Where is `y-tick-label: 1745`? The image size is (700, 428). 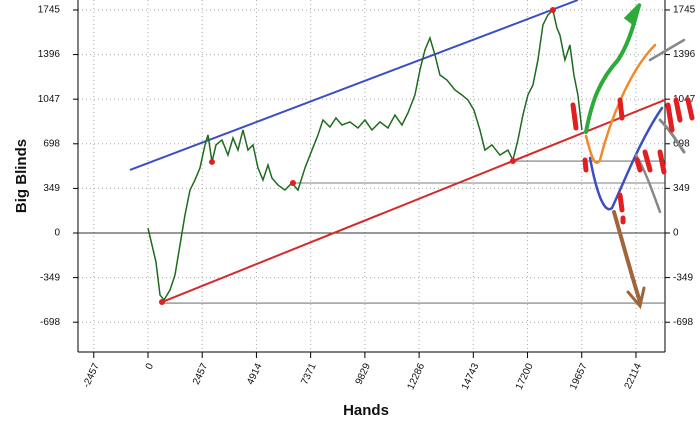 y-tick-label: 1745 is located at coordinates (49, 10).